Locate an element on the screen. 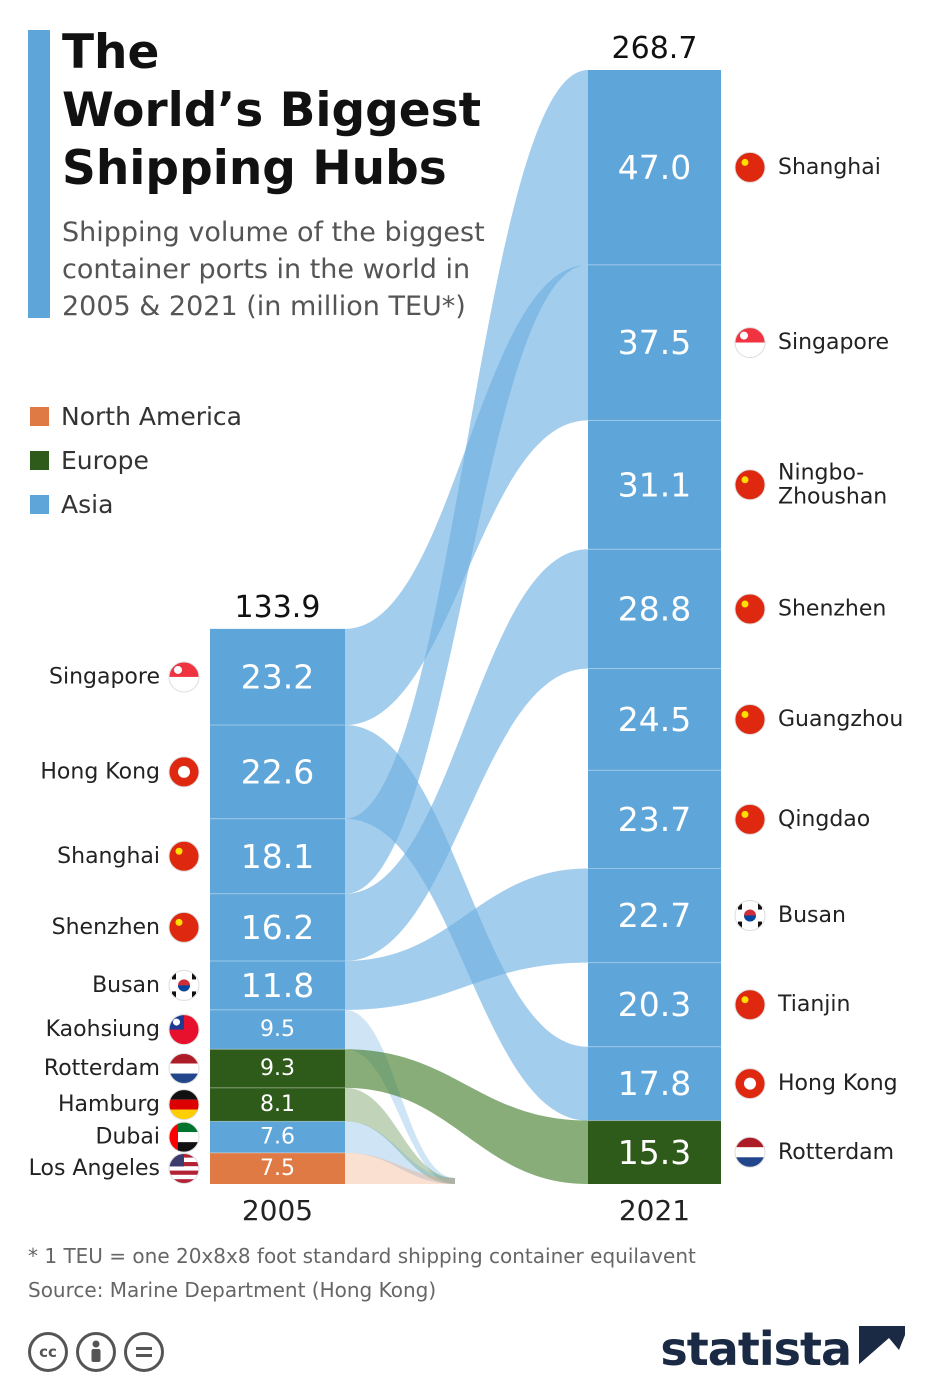 The width and height of the screenshot is (931, 1397). port-label: Busan is located at coordinates (126, 985).